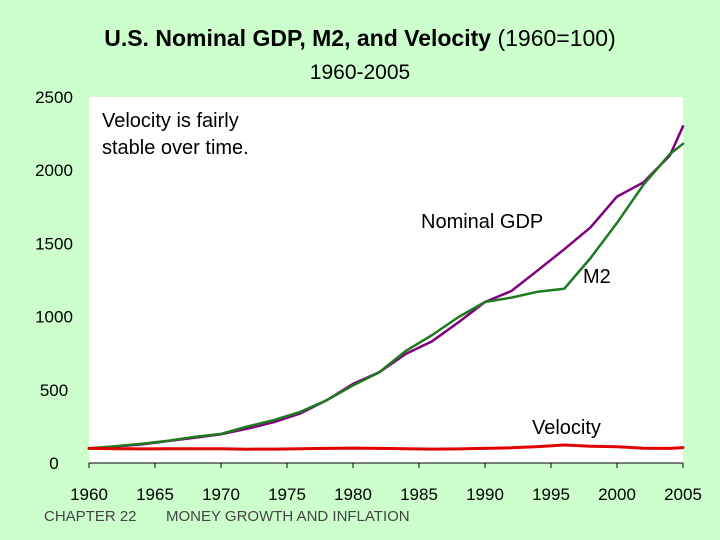 The width and height of the screenshot is (720, 540). I want to click on y-tick-label: 2500, so click(54, 97).